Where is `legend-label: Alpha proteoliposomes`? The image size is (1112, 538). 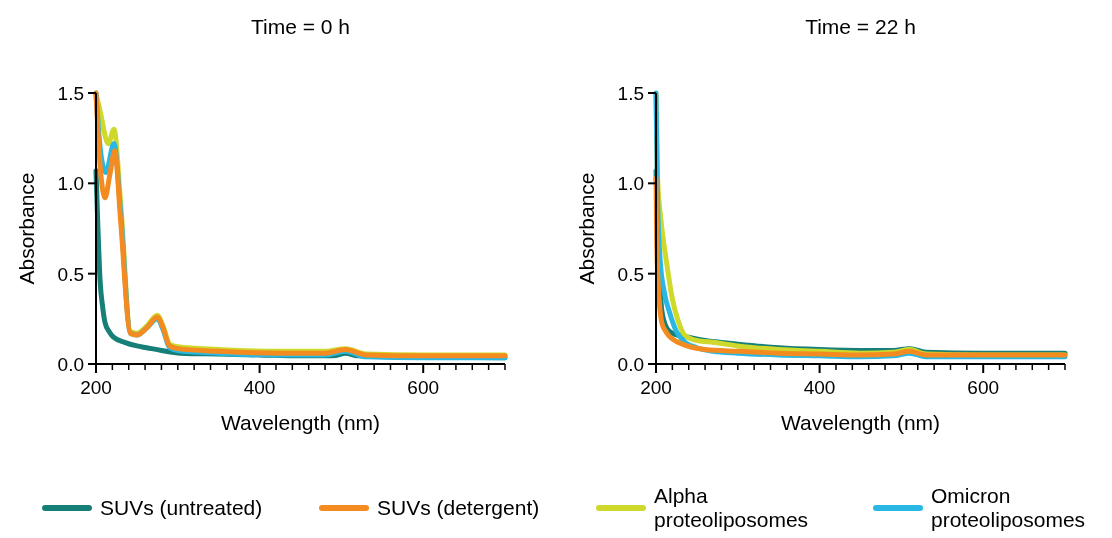 legend-label: Alpha proteoliposomes is located at coordinates (731, 507).